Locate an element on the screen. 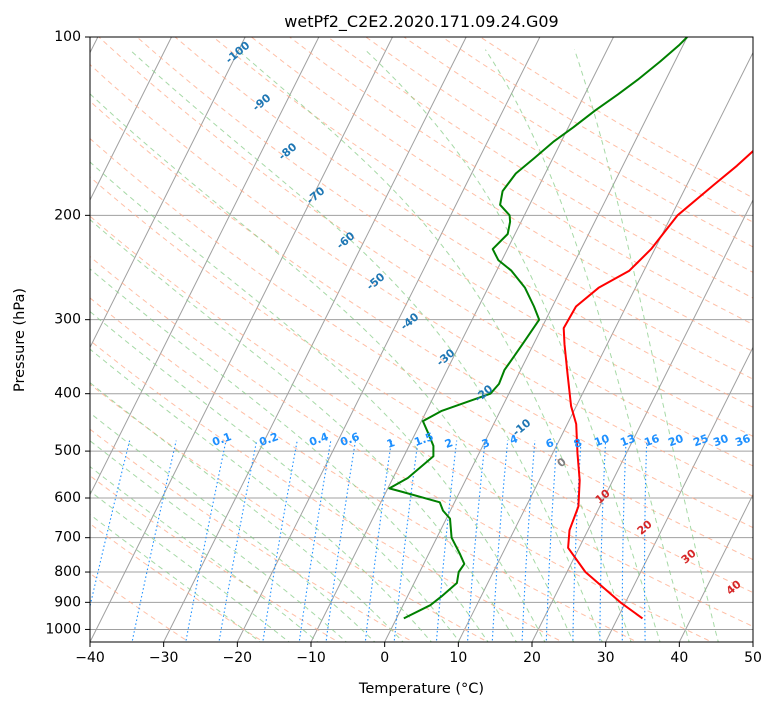 The image size is (775, 708). x-tick-label: 20 is located at coordinates (532, 658).